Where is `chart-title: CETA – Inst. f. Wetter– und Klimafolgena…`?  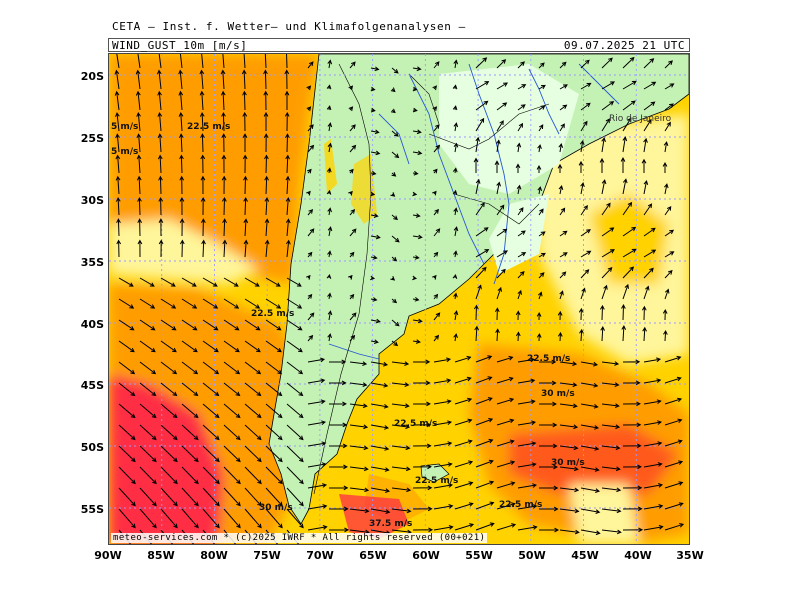
chart-title: CETA – Inst. f. Wetter– und Klimafolgena… is located at coordinates (289, 26).